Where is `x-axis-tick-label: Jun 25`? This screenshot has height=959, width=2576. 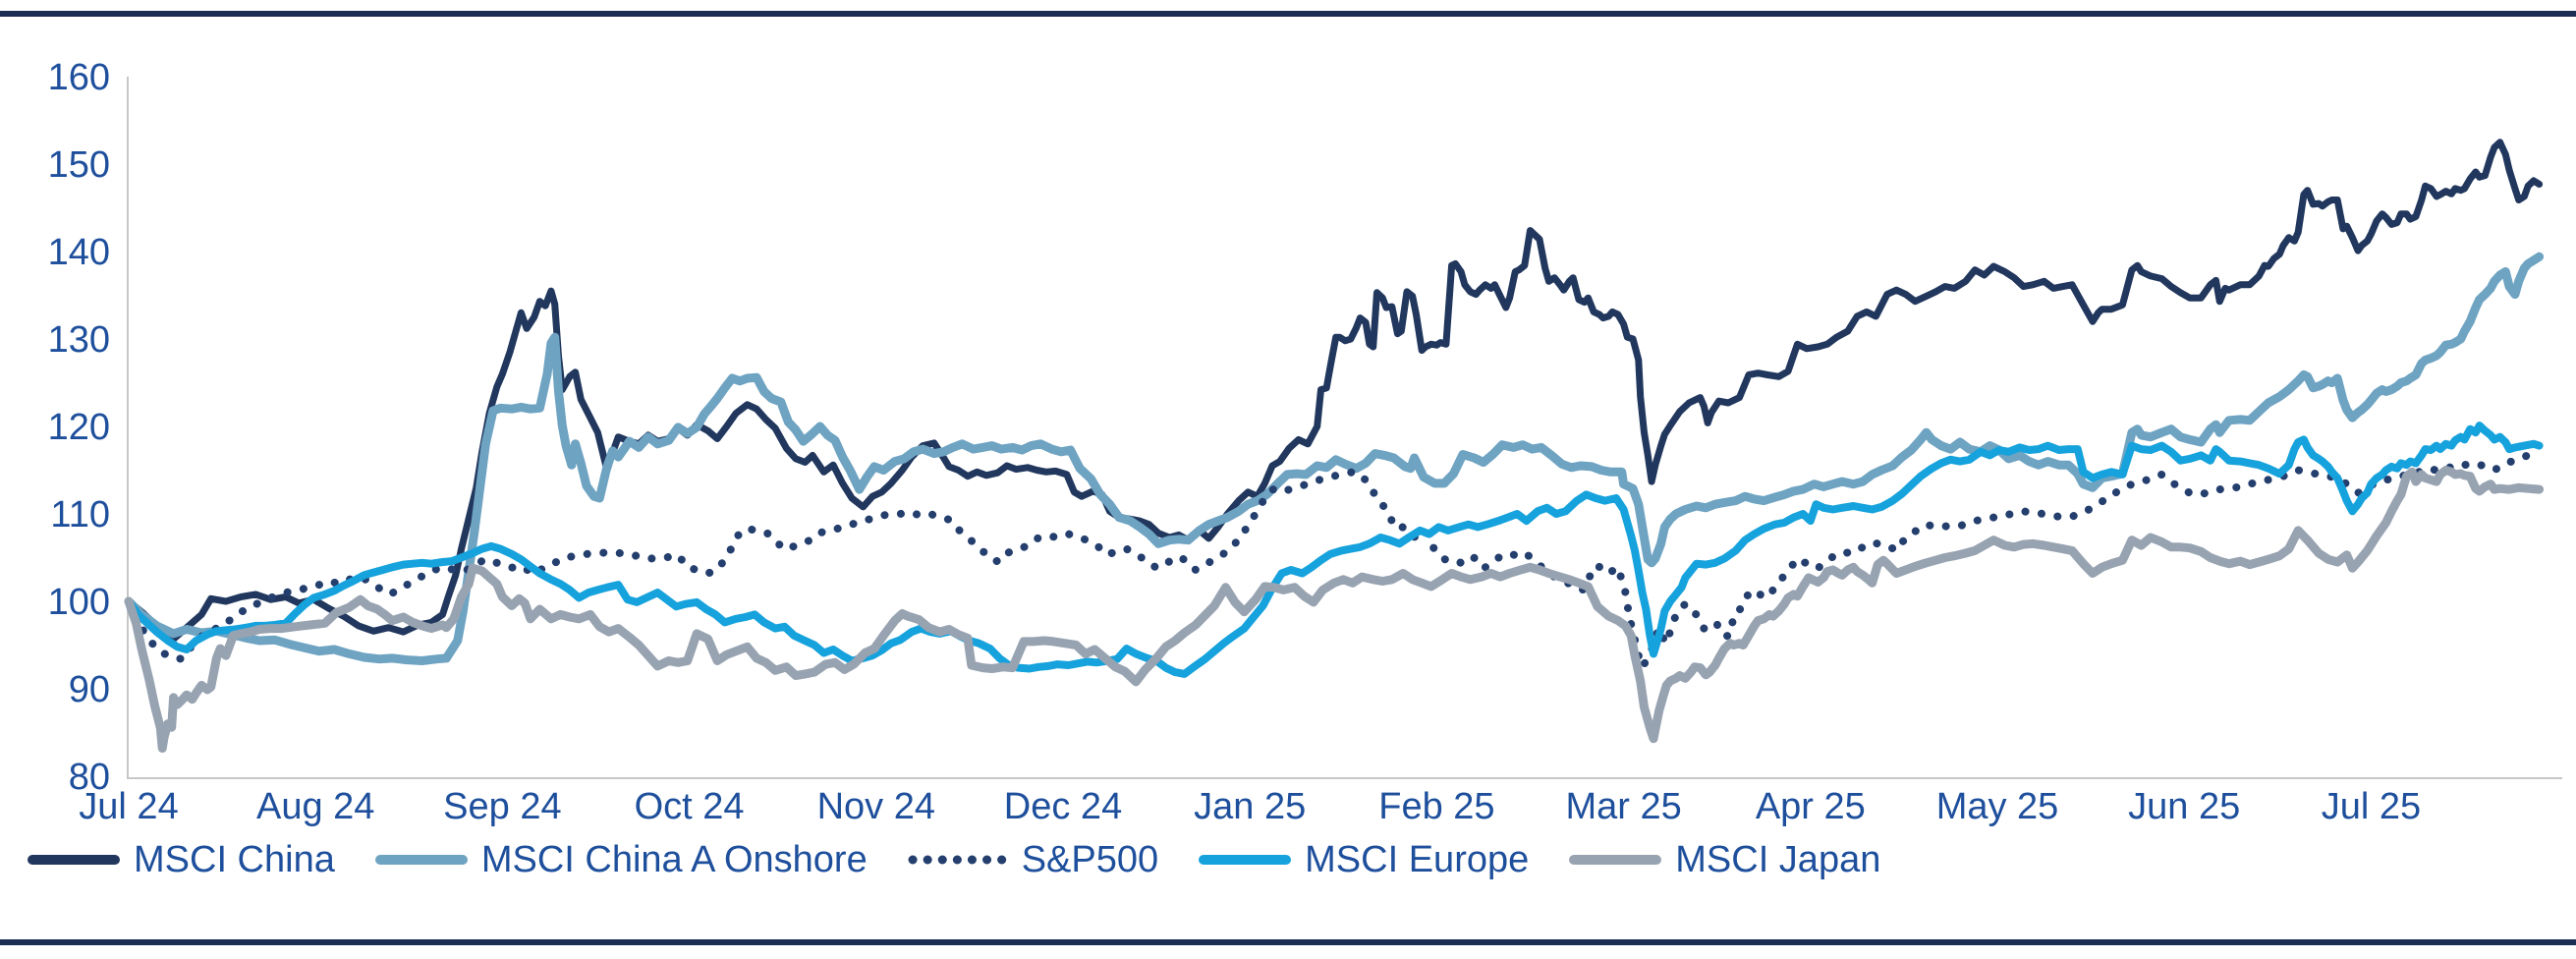 x-axis-tick-label: Jun 25 is located at coordinates (2184, 807).